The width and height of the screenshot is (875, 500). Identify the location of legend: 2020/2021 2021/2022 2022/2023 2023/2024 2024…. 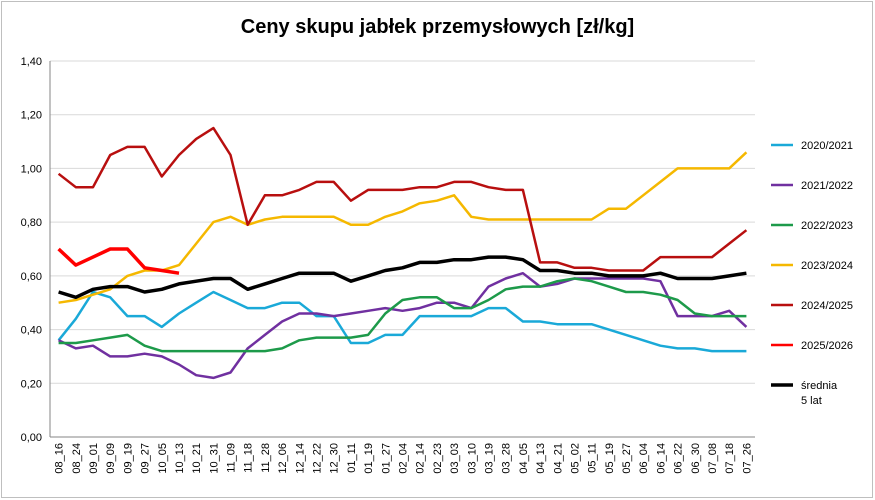
(812, 273).